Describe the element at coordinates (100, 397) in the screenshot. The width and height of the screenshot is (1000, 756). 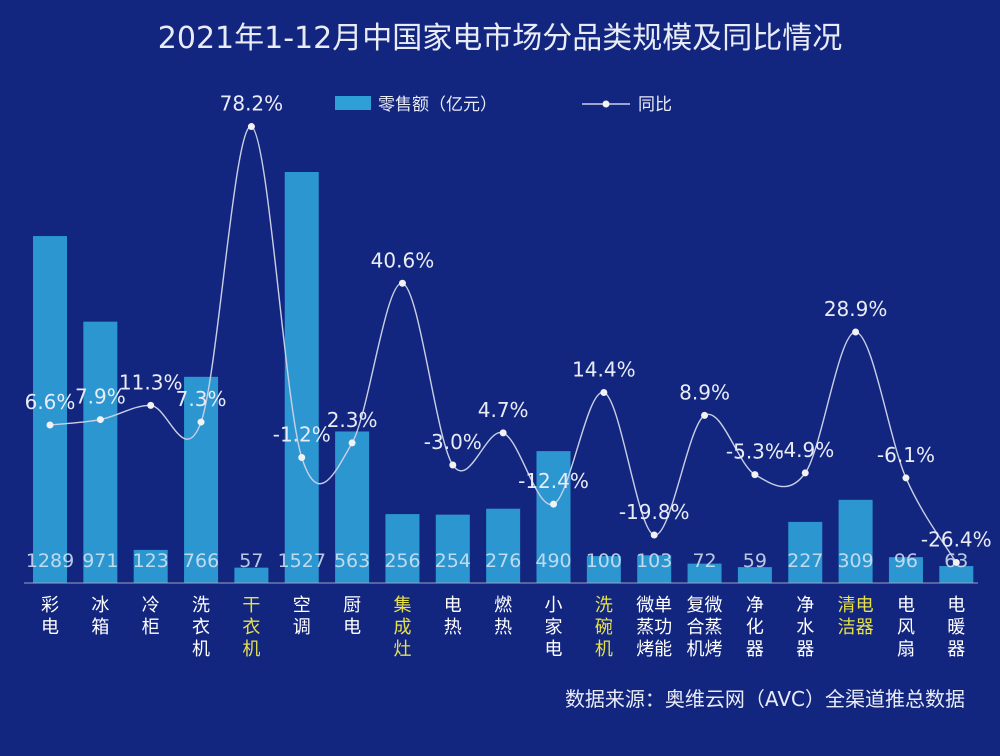
I see `yoy-label: 7.9%` at that location.